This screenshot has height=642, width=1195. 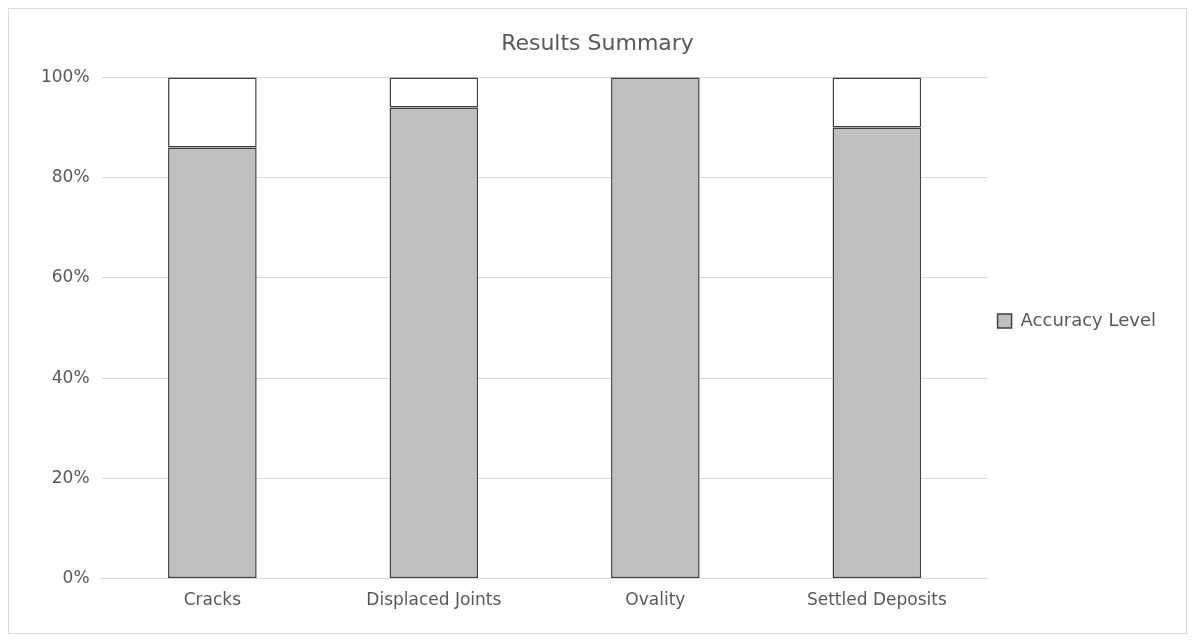 I want to click on chart-title: Results Summary, so click(x=597, y=42).